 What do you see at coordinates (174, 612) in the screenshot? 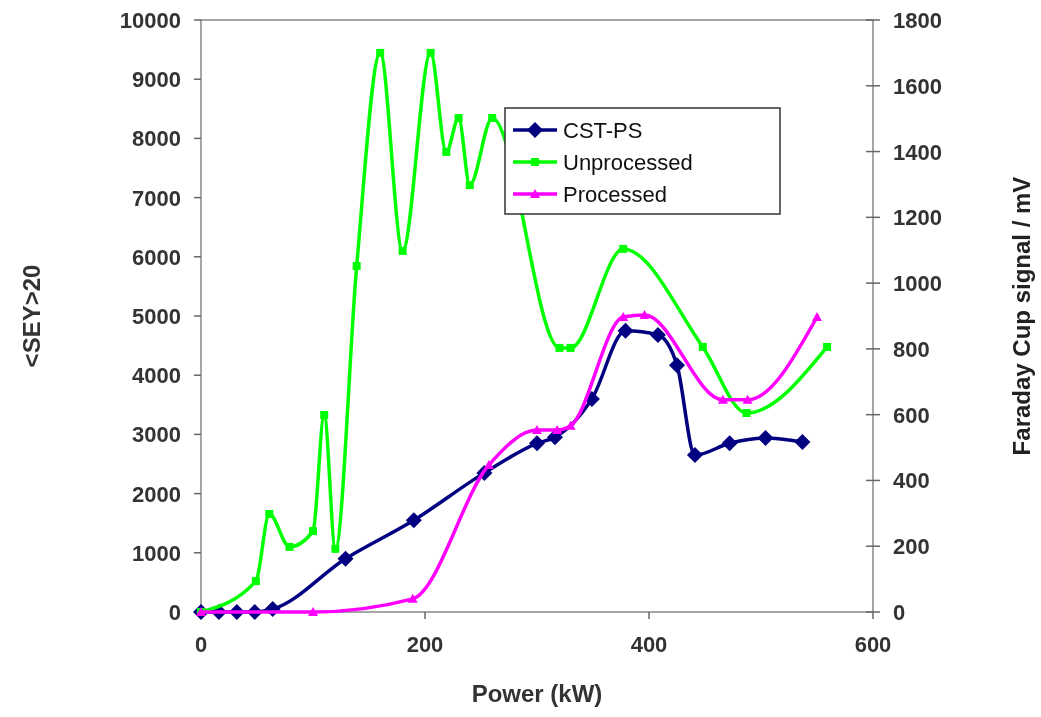
I see `y-tick-label: 0` at bounding box center [174, 612].